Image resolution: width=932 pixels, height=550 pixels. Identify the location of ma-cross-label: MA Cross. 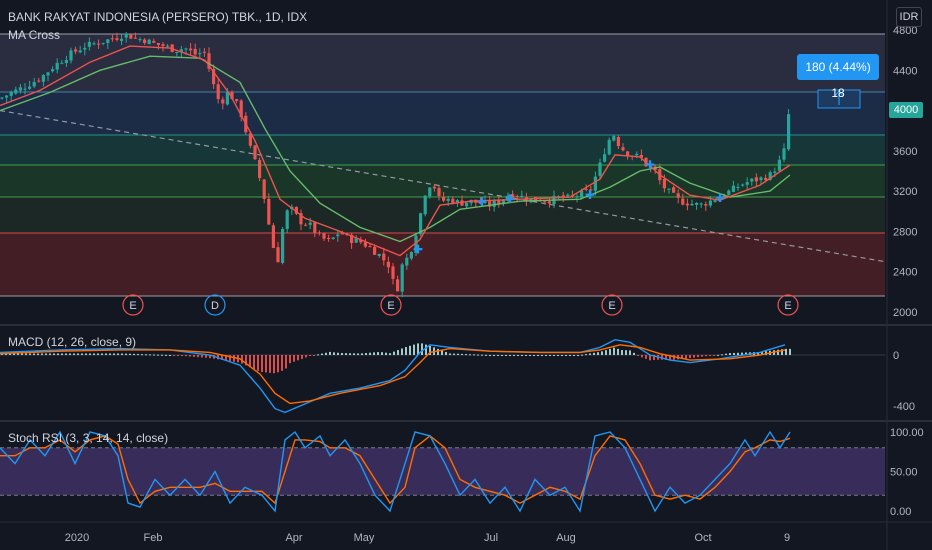
(34, 35).